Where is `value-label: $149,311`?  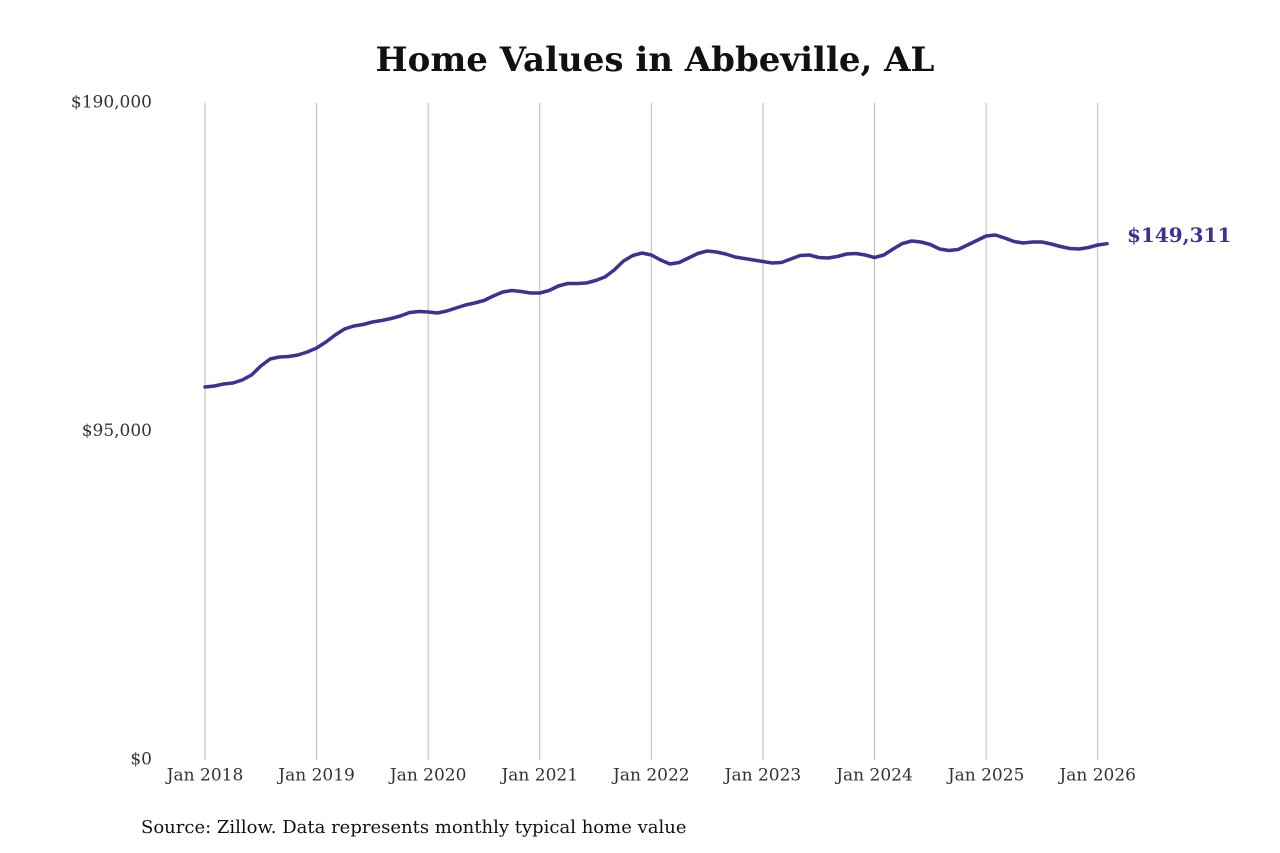
value-label: $149,311 is located at coordinates (1179, 235).